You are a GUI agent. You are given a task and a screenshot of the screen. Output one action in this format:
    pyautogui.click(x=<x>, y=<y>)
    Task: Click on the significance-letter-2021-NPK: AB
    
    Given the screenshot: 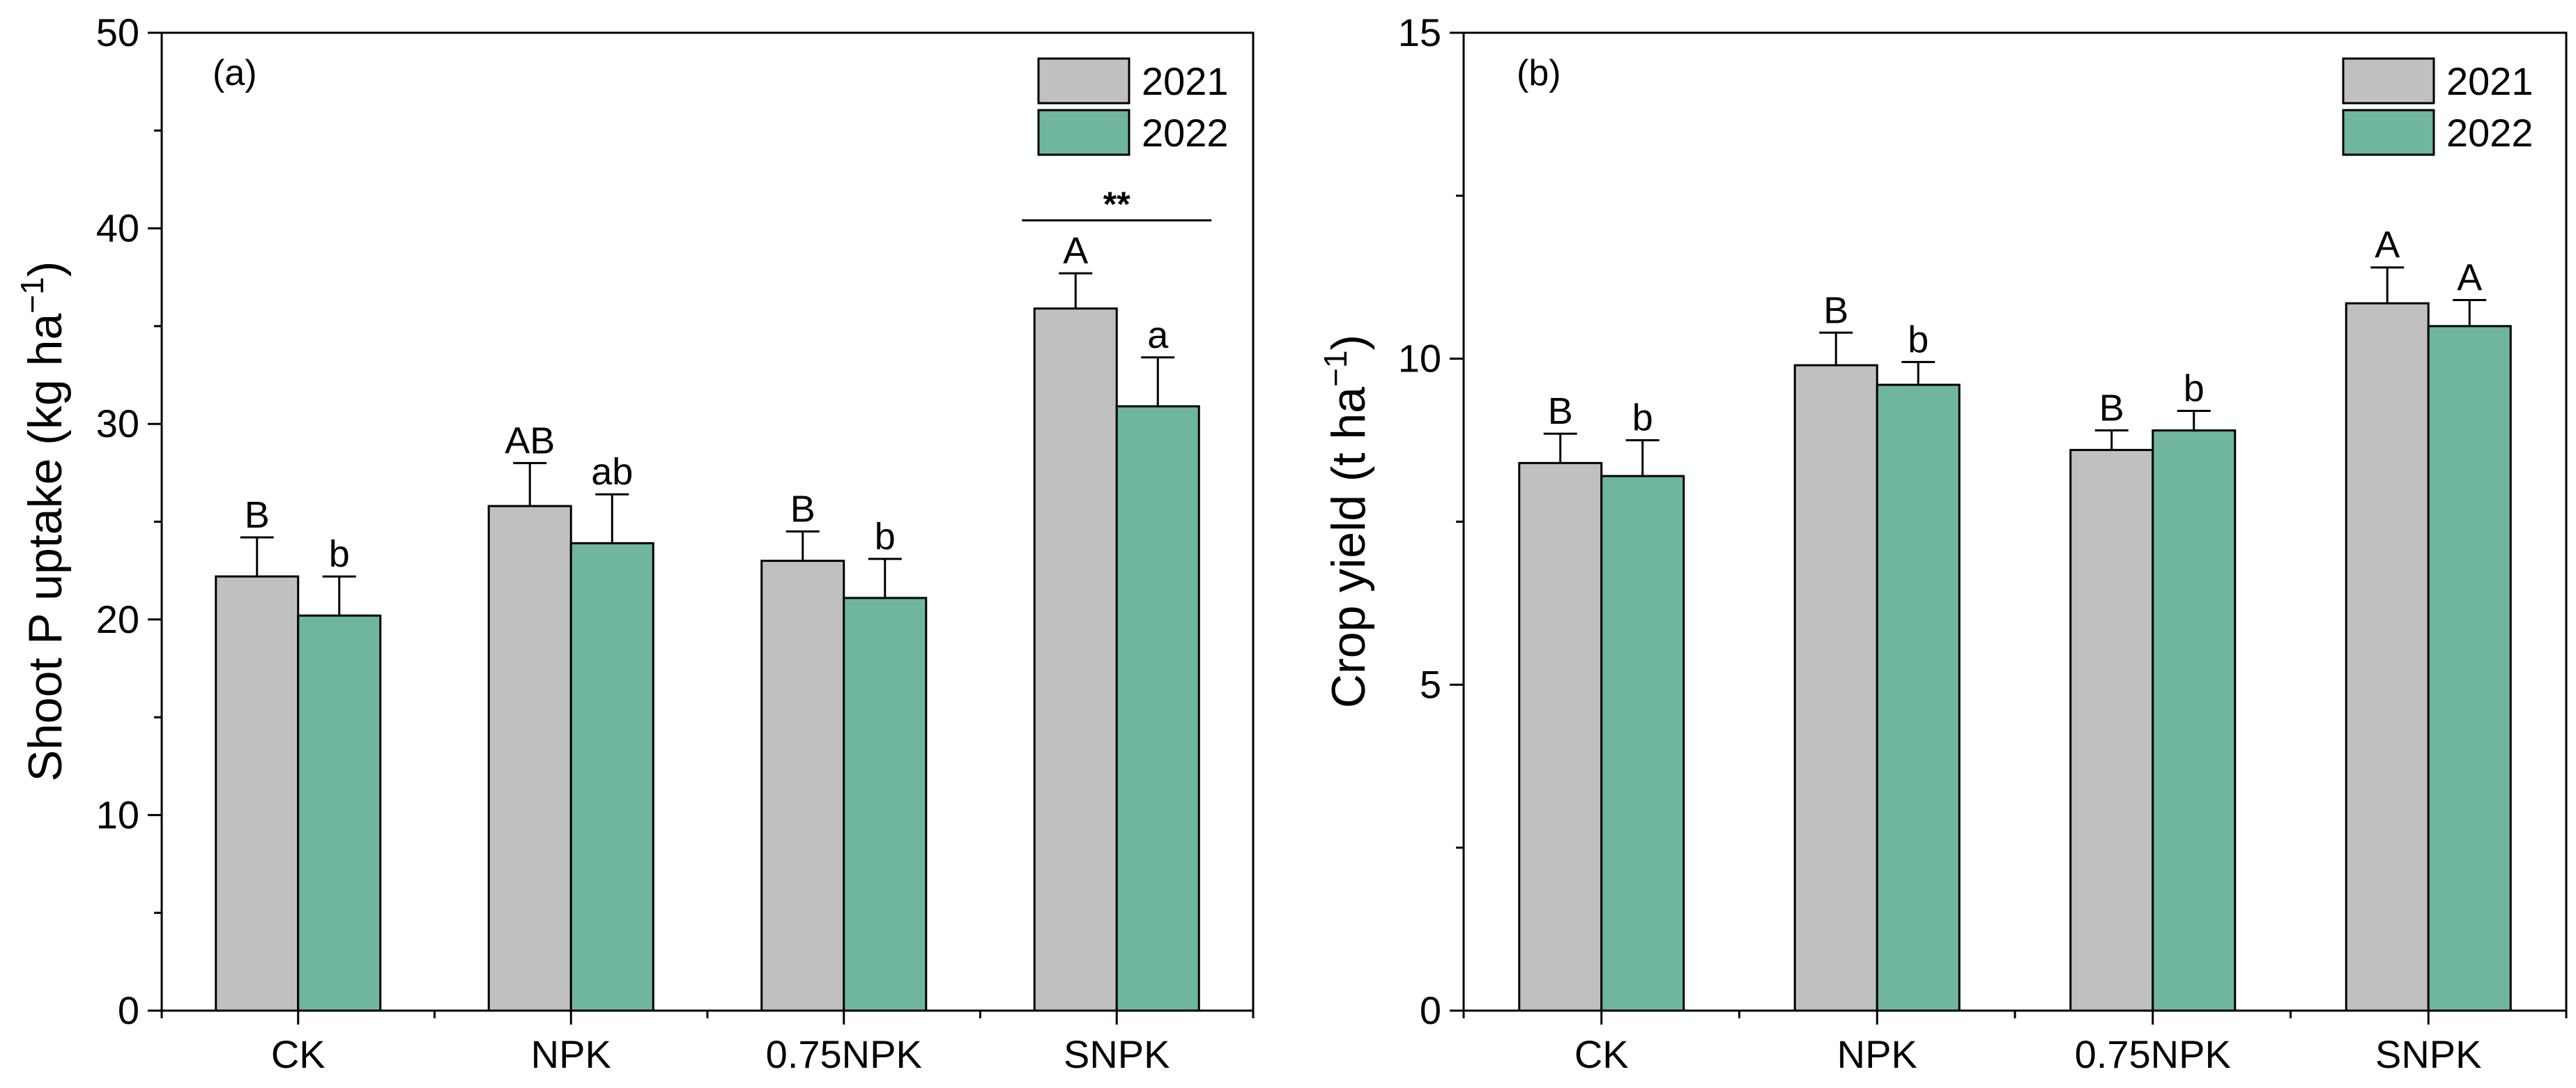 What is the action you would take?
    pyautogui.click(x=530, y=441)
    